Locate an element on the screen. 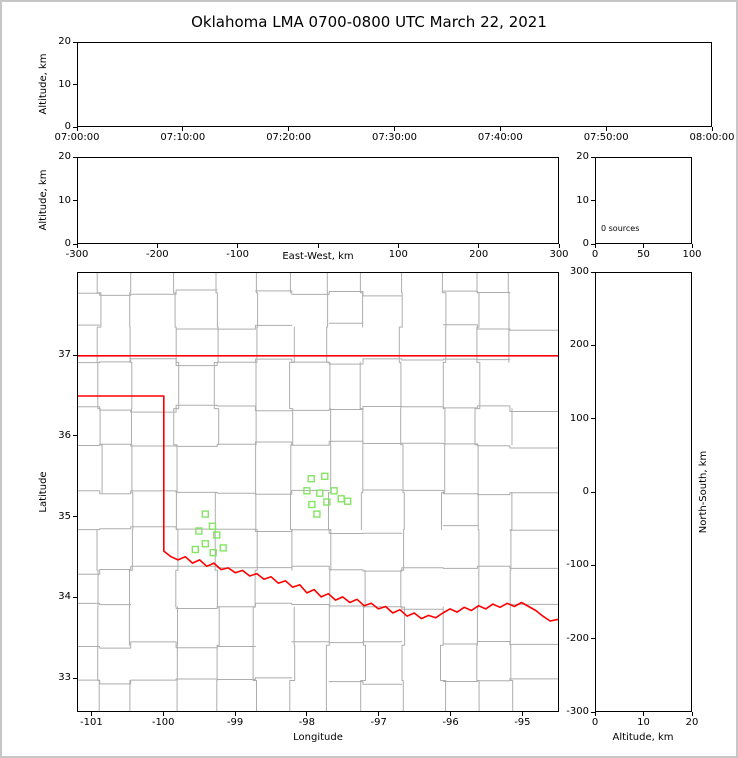  x-tick-label: 07:20:00 is located at coordinates (289, 137).